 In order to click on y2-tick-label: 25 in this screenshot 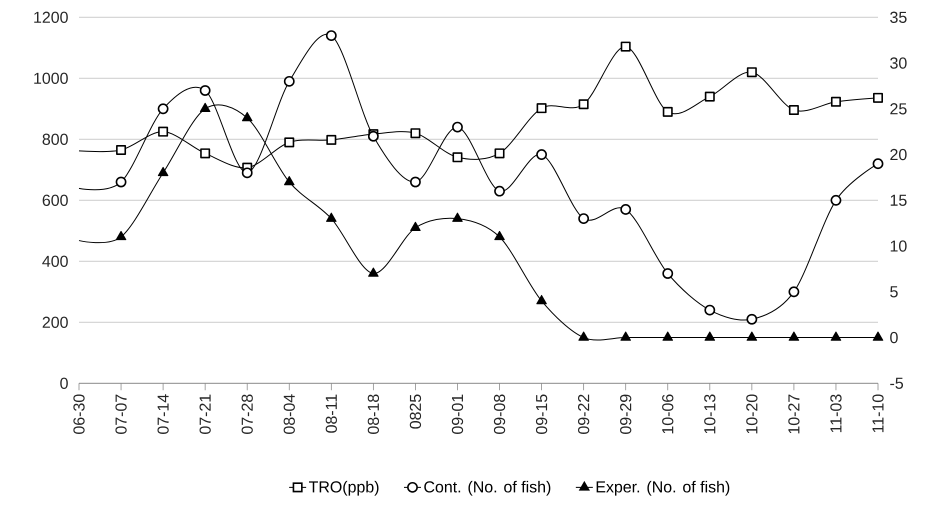, I will do `click(898, 108)`.